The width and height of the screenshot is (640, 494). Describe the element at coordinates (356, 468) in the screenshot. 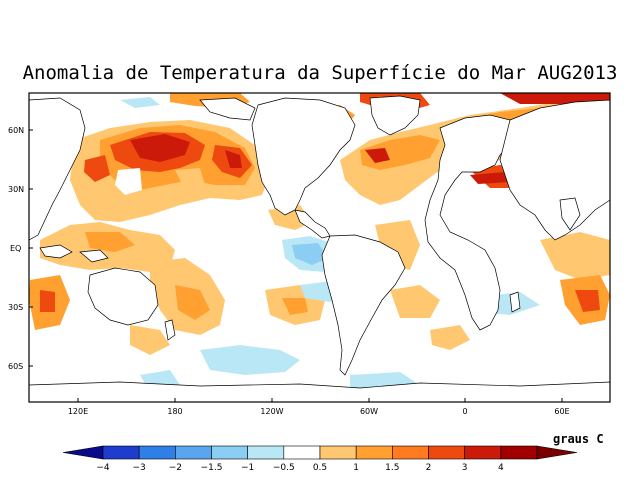

I see `colorbar-label: 1` at that location.